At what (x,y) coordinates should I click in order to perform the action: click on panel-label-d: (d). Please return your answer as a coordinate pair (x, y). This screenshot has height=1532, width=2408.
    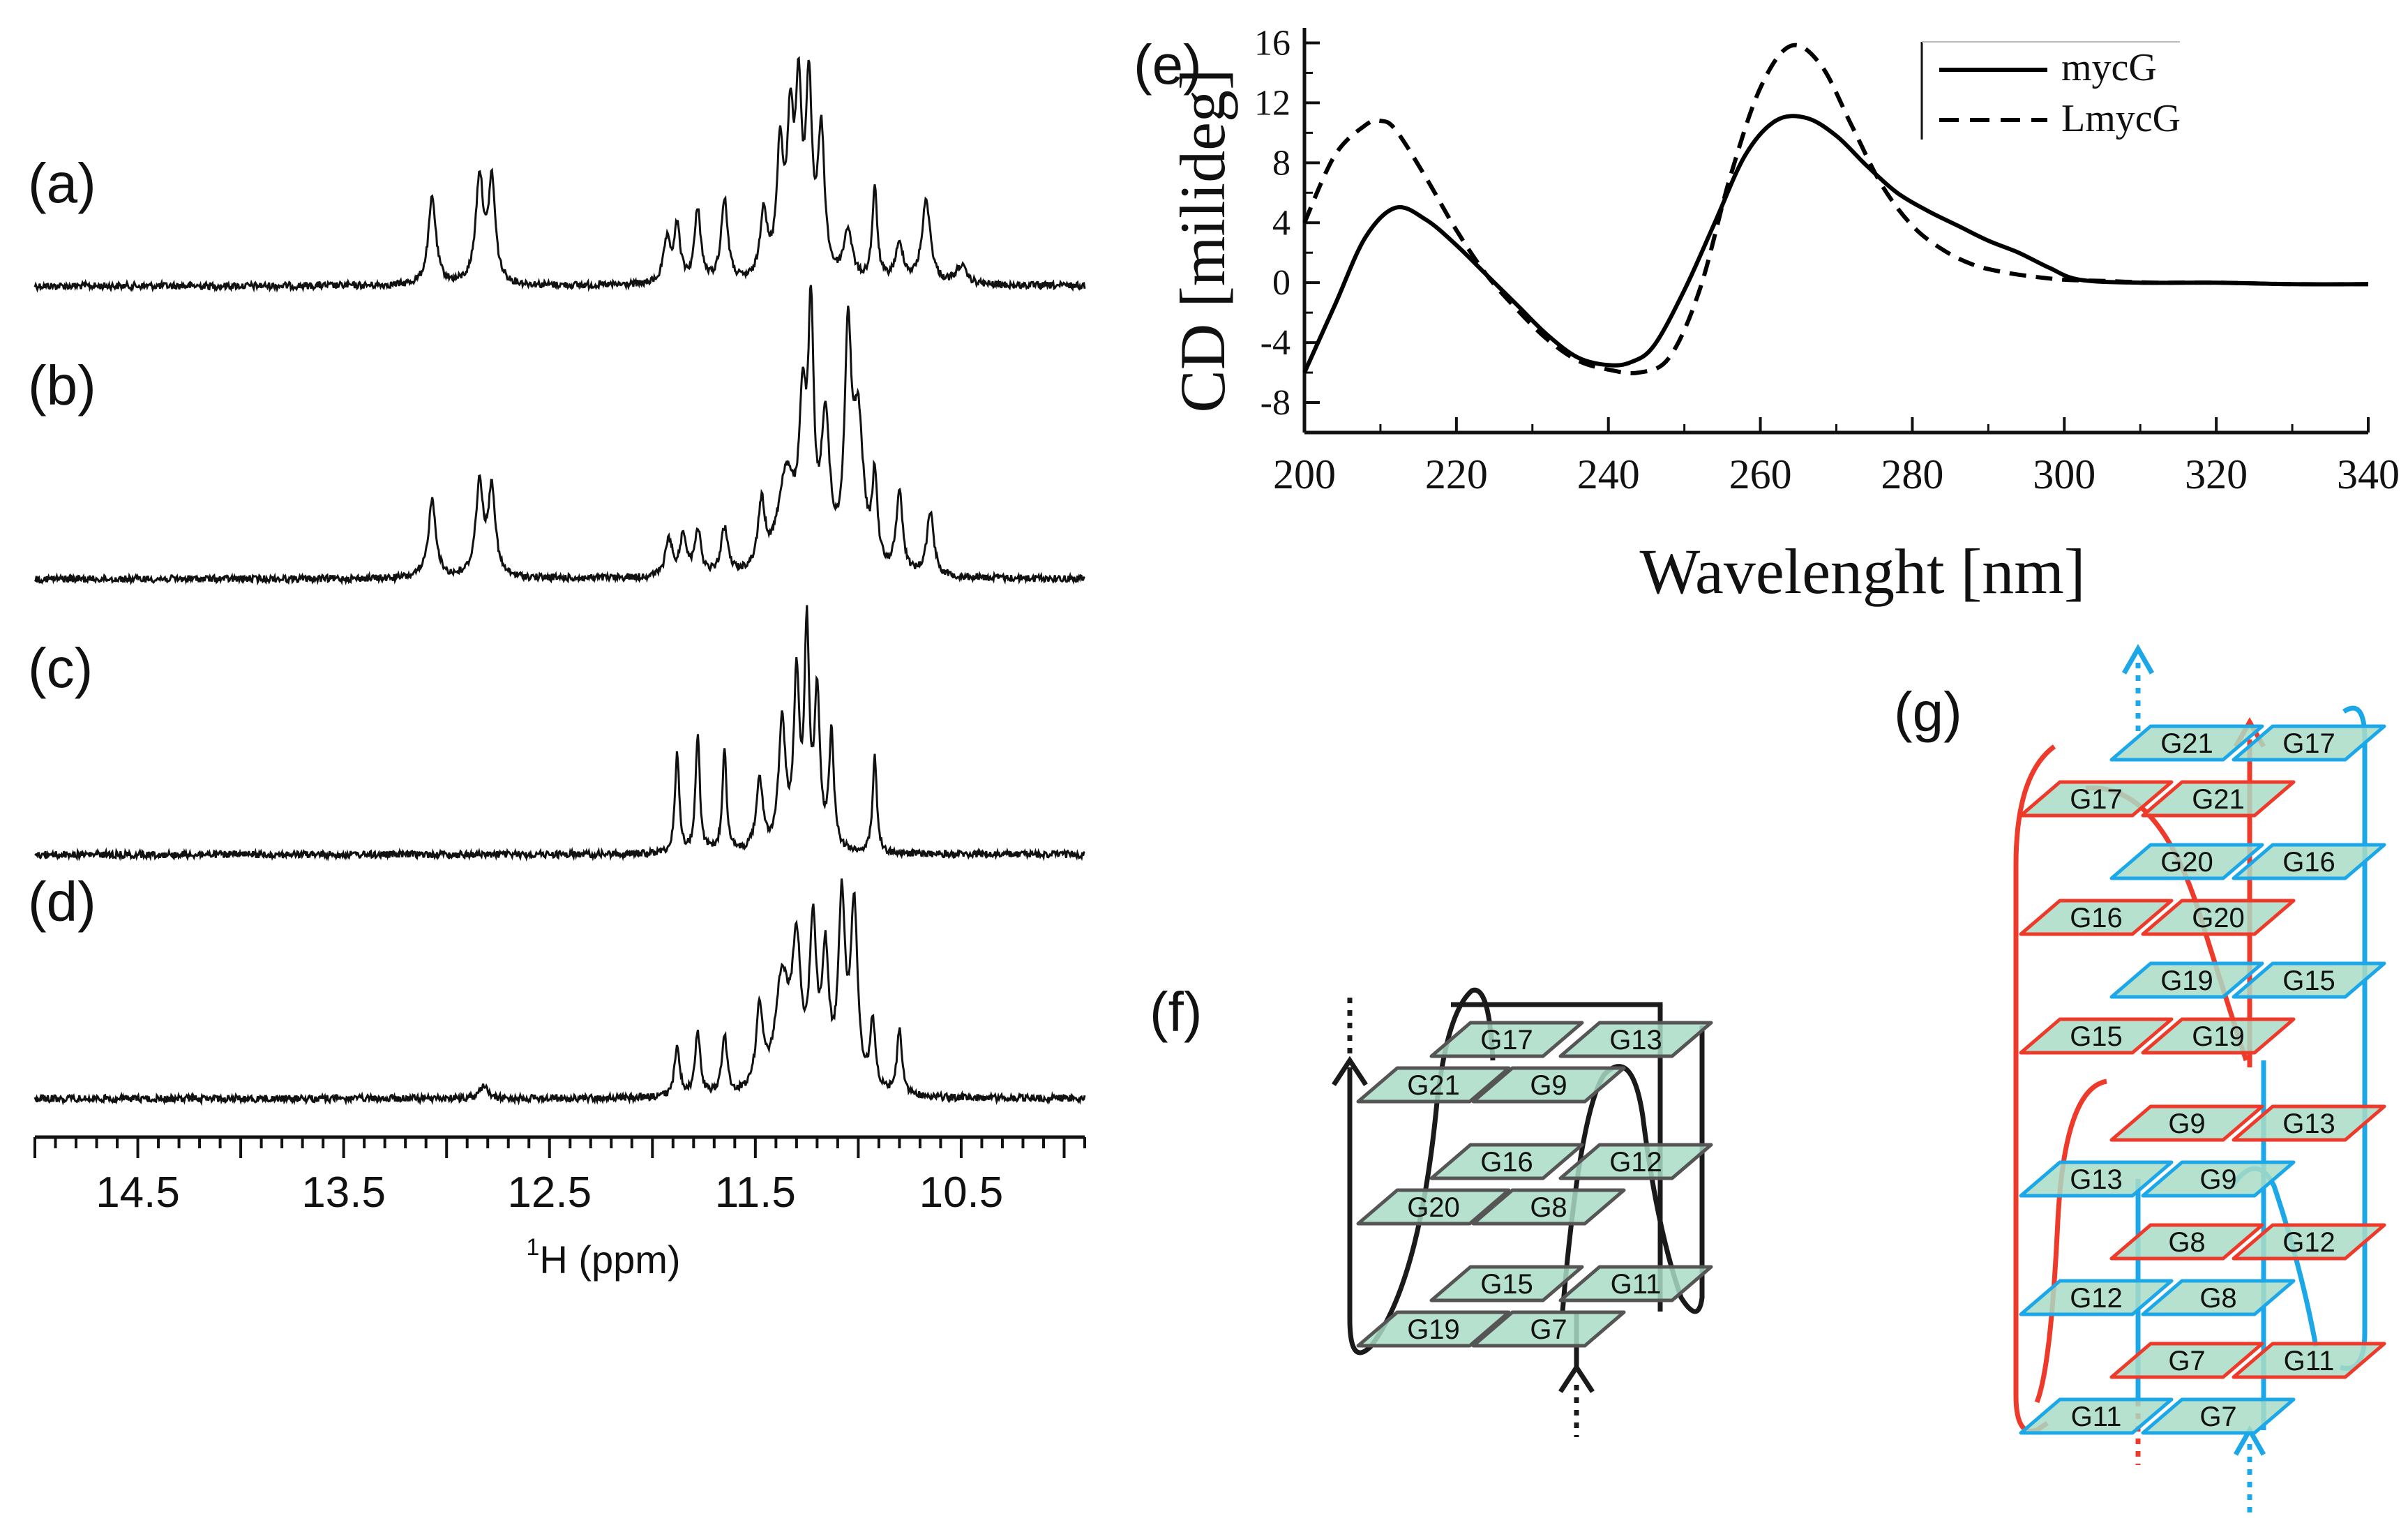
    Looking at the image, I should click on (62, 902).